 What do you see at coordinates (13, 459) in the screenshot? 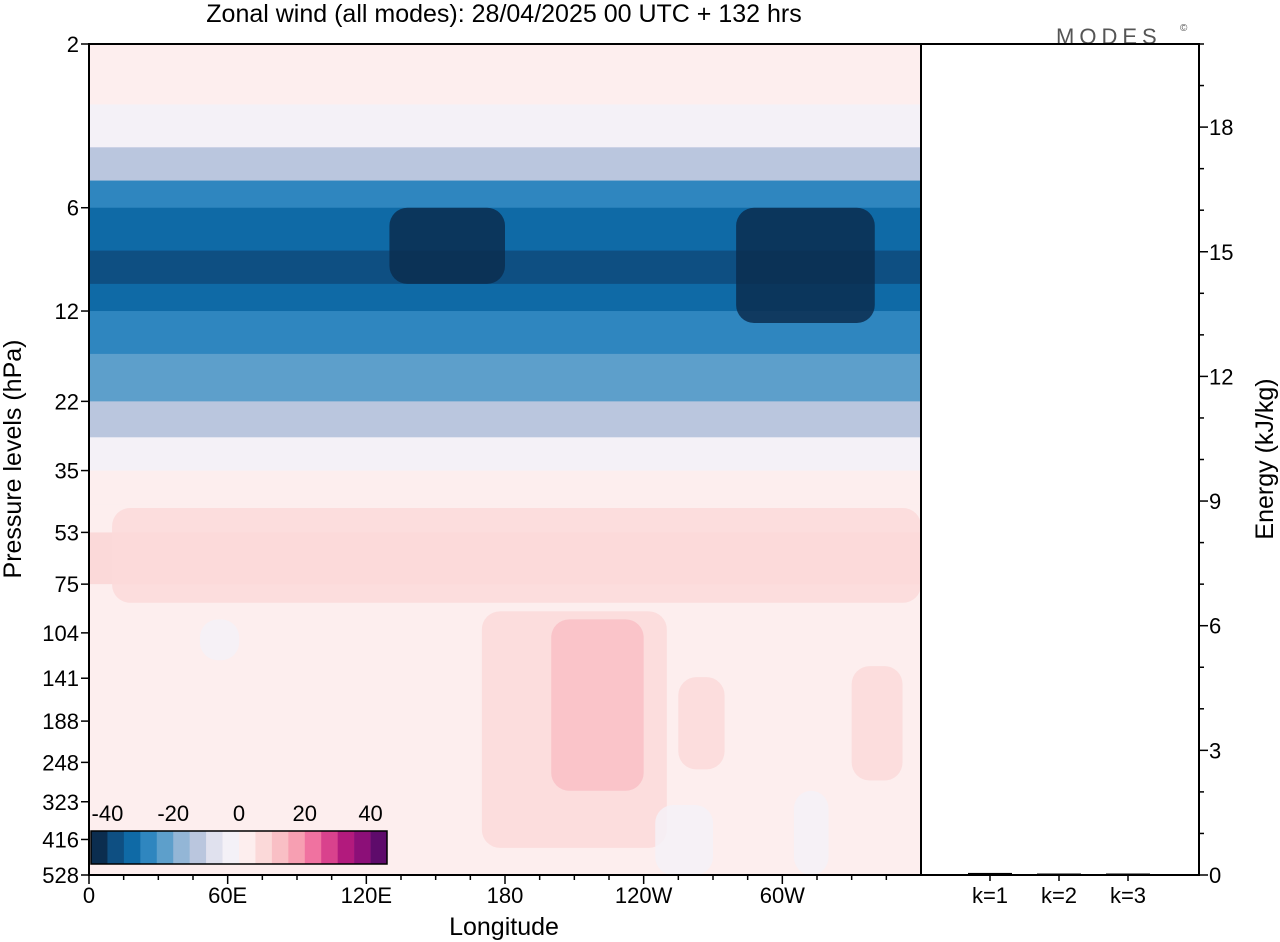
I see `y-axis-label: Pressure levels (hPa)` at bounding box center [13, 459].